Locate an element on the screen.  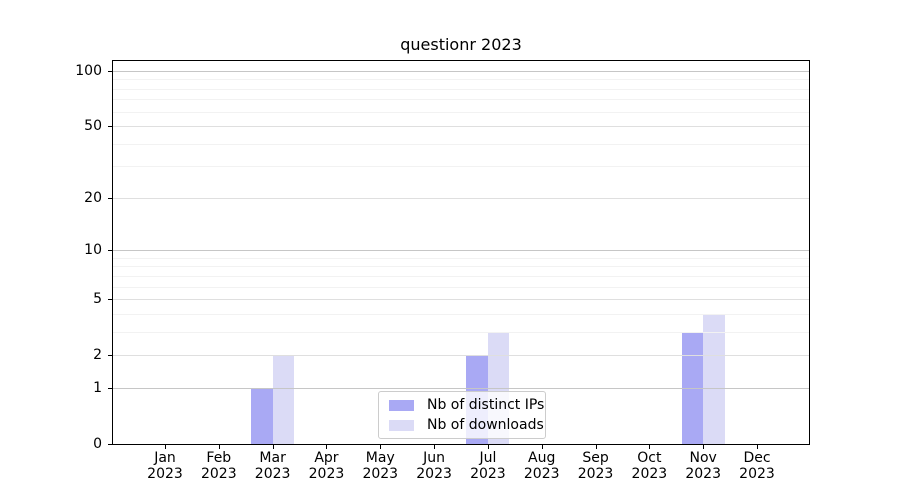
x-tick-label: May 2023 is located at coordinates (380, 466).